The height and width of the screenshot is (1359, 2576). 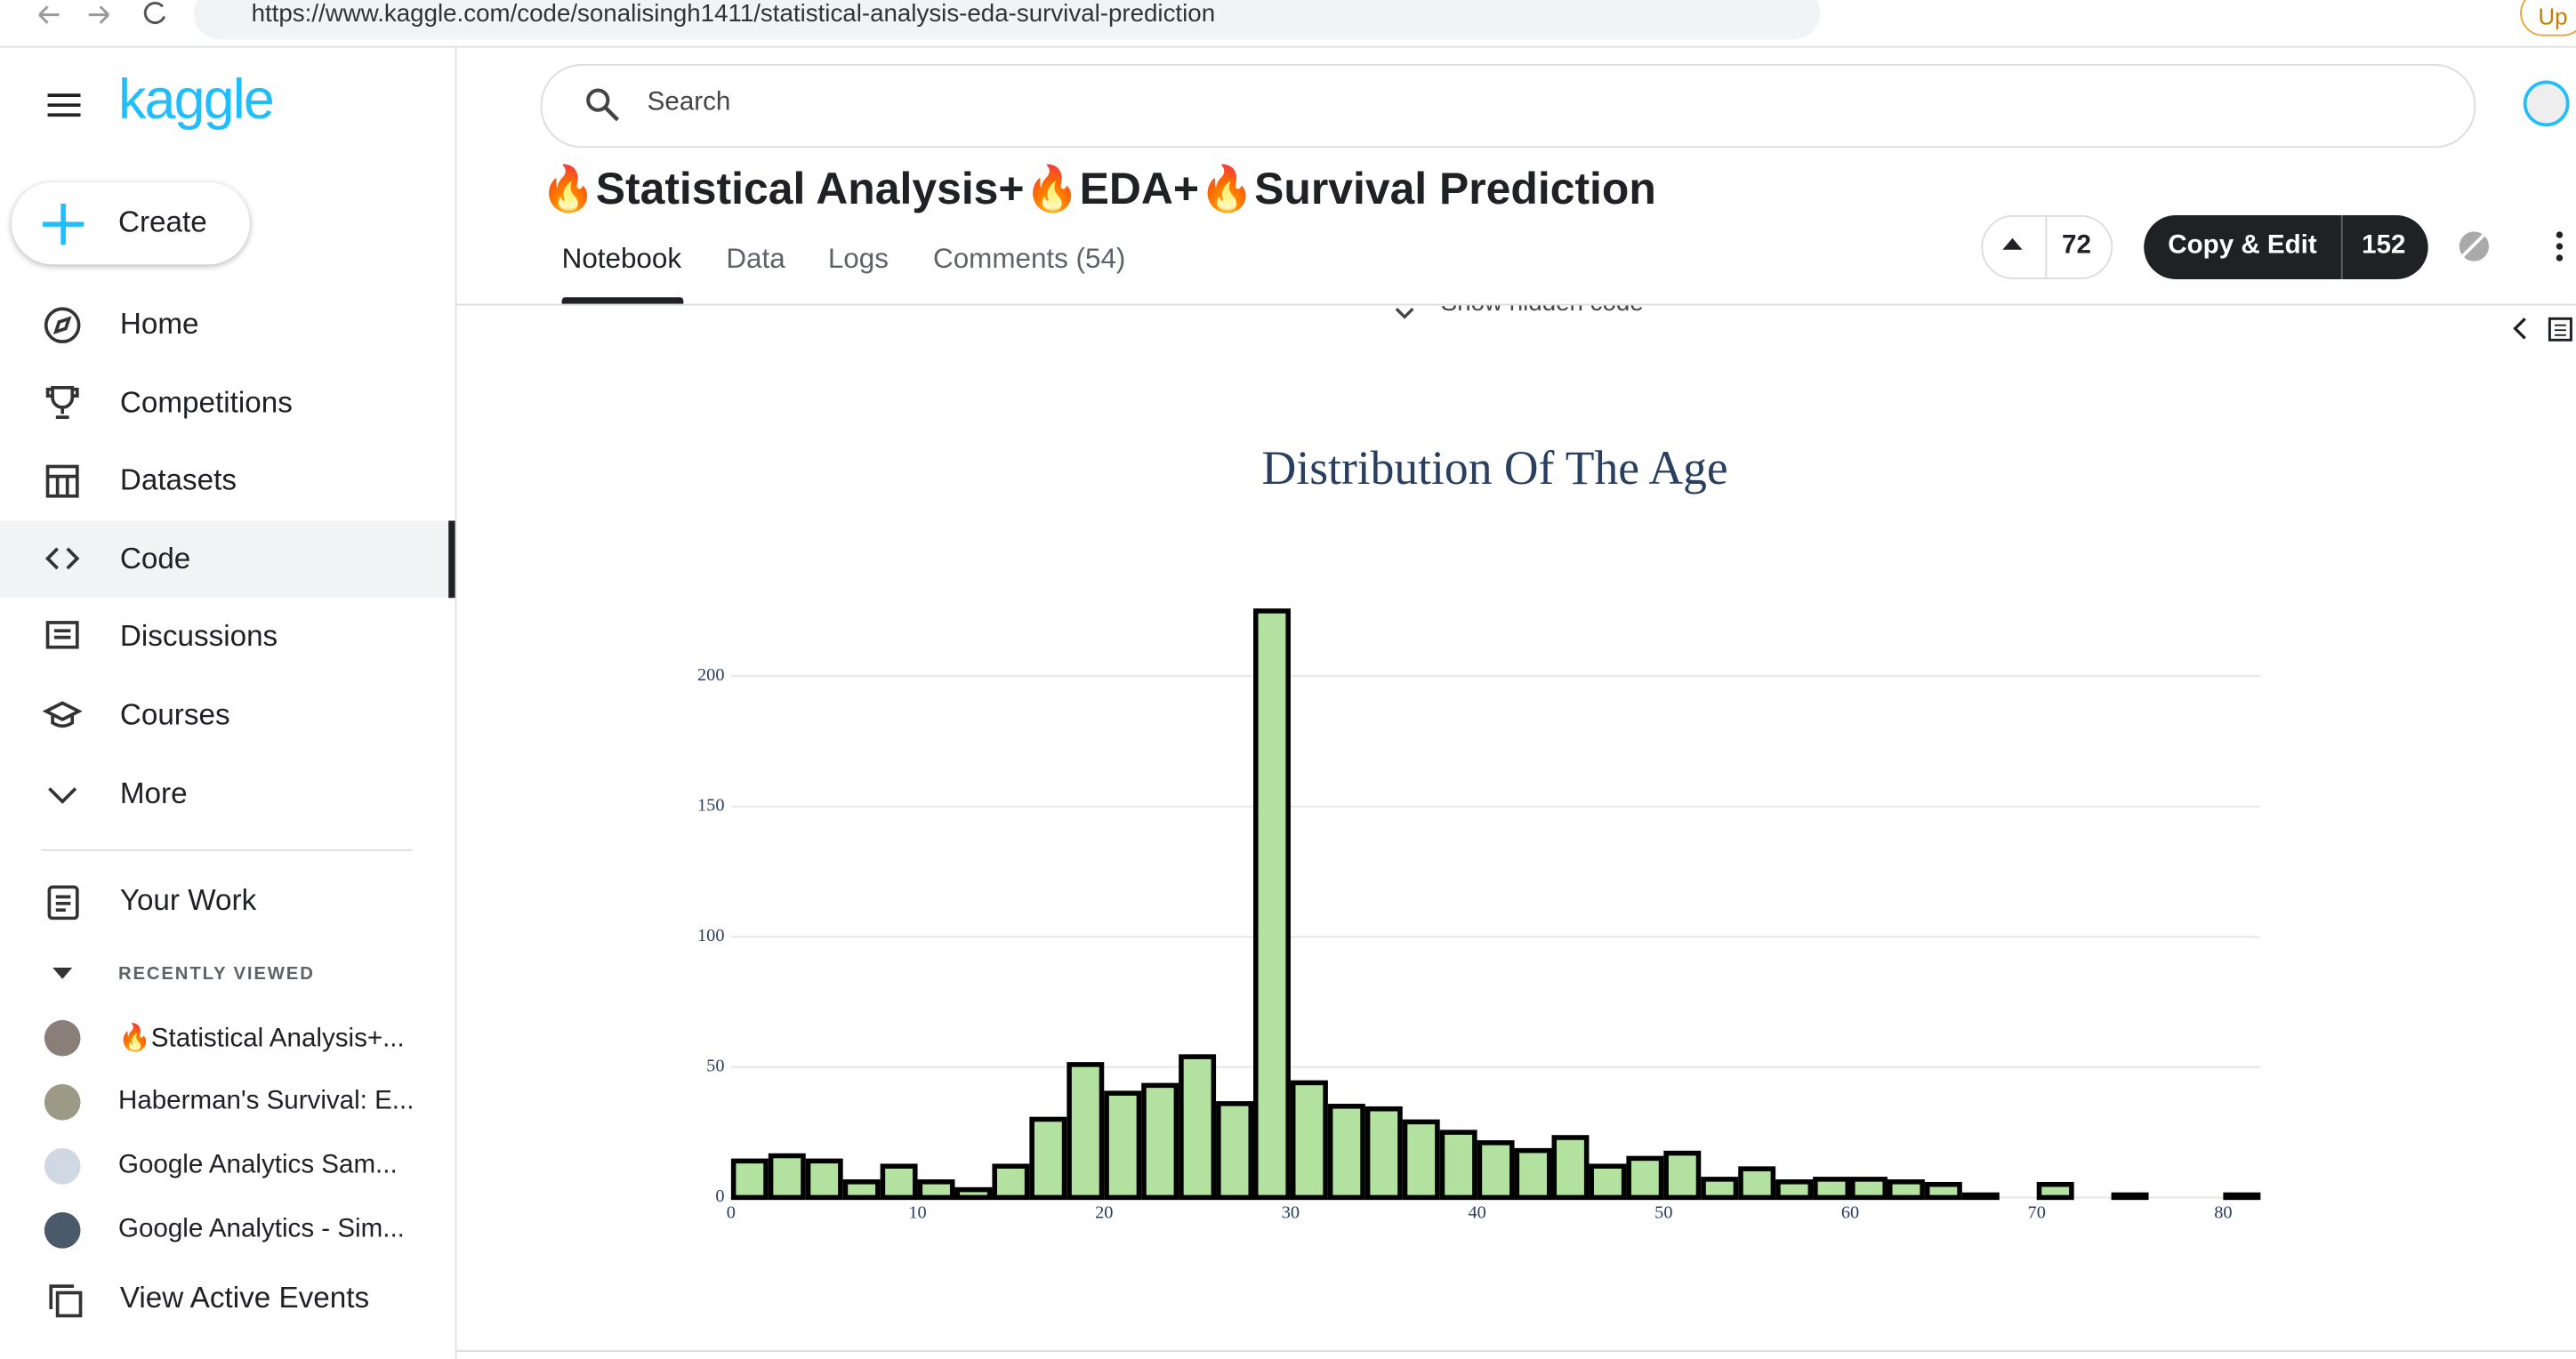 What do you see at coordinates (62, 1102) in the screenshot?
I see `recent-avatar` at bounding box center [62, 1102].